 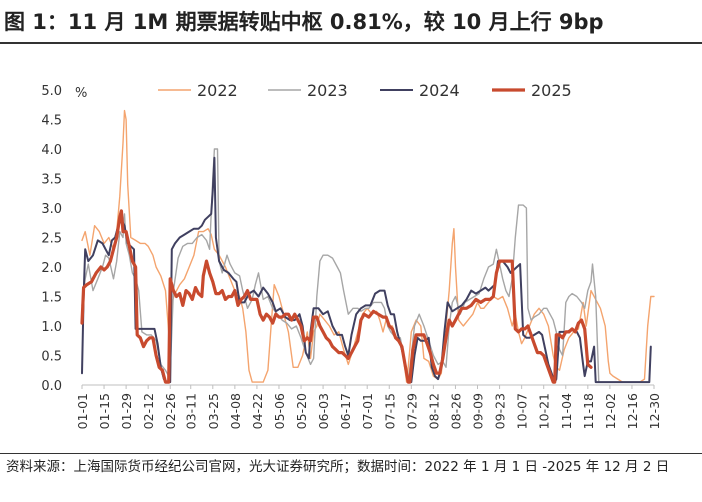 I want to click on legend-label-2023: 2023, so click(x=327, y=90).